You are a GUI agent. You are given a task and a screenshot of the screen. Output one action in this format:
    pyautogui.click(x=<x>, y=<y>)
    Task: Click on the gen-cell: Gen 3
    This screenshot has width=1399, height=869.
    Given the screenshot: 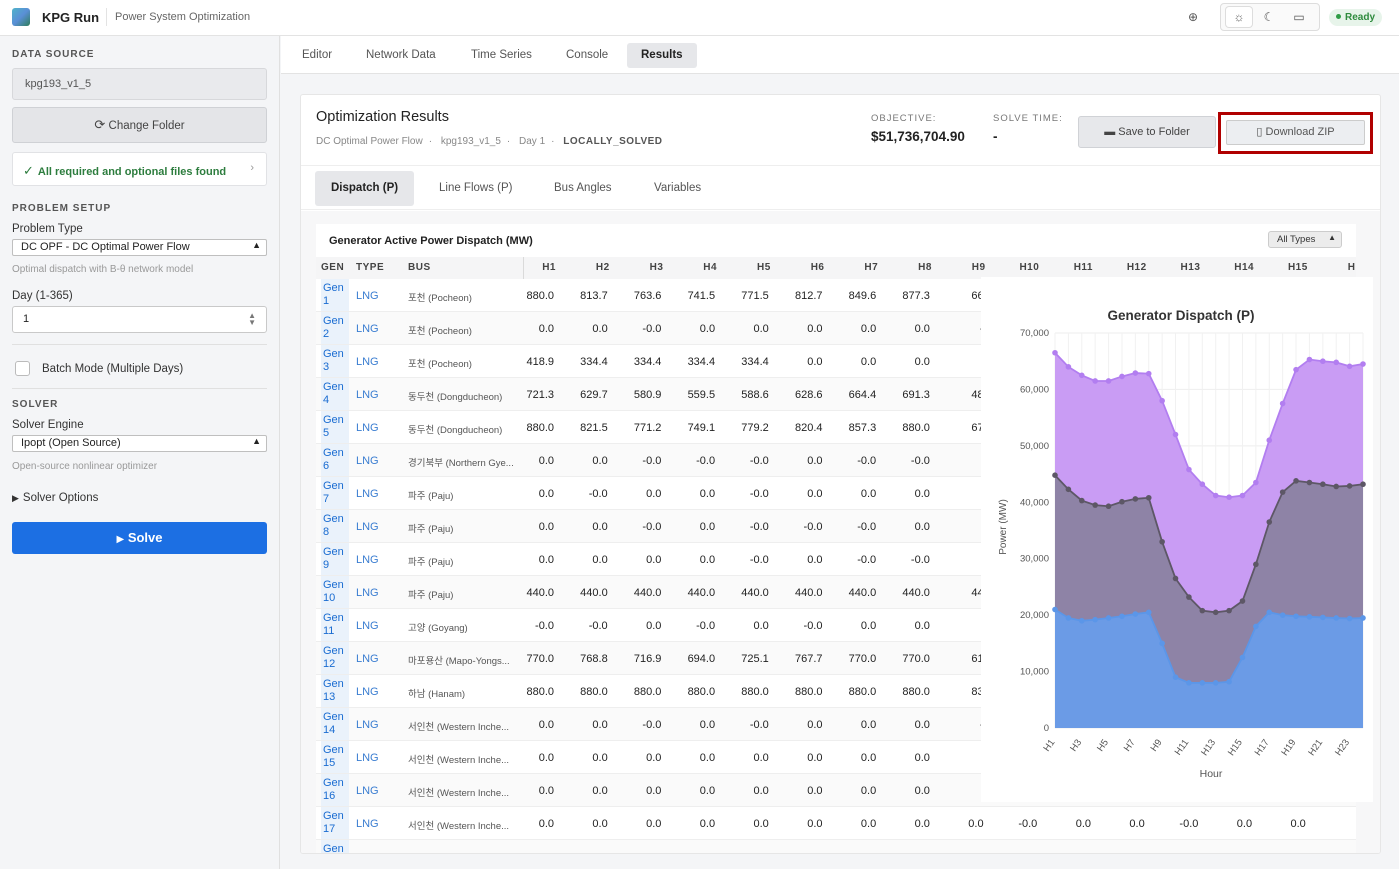 What is the action you would take?
    pyautogui.click(x=335, y=361)
    